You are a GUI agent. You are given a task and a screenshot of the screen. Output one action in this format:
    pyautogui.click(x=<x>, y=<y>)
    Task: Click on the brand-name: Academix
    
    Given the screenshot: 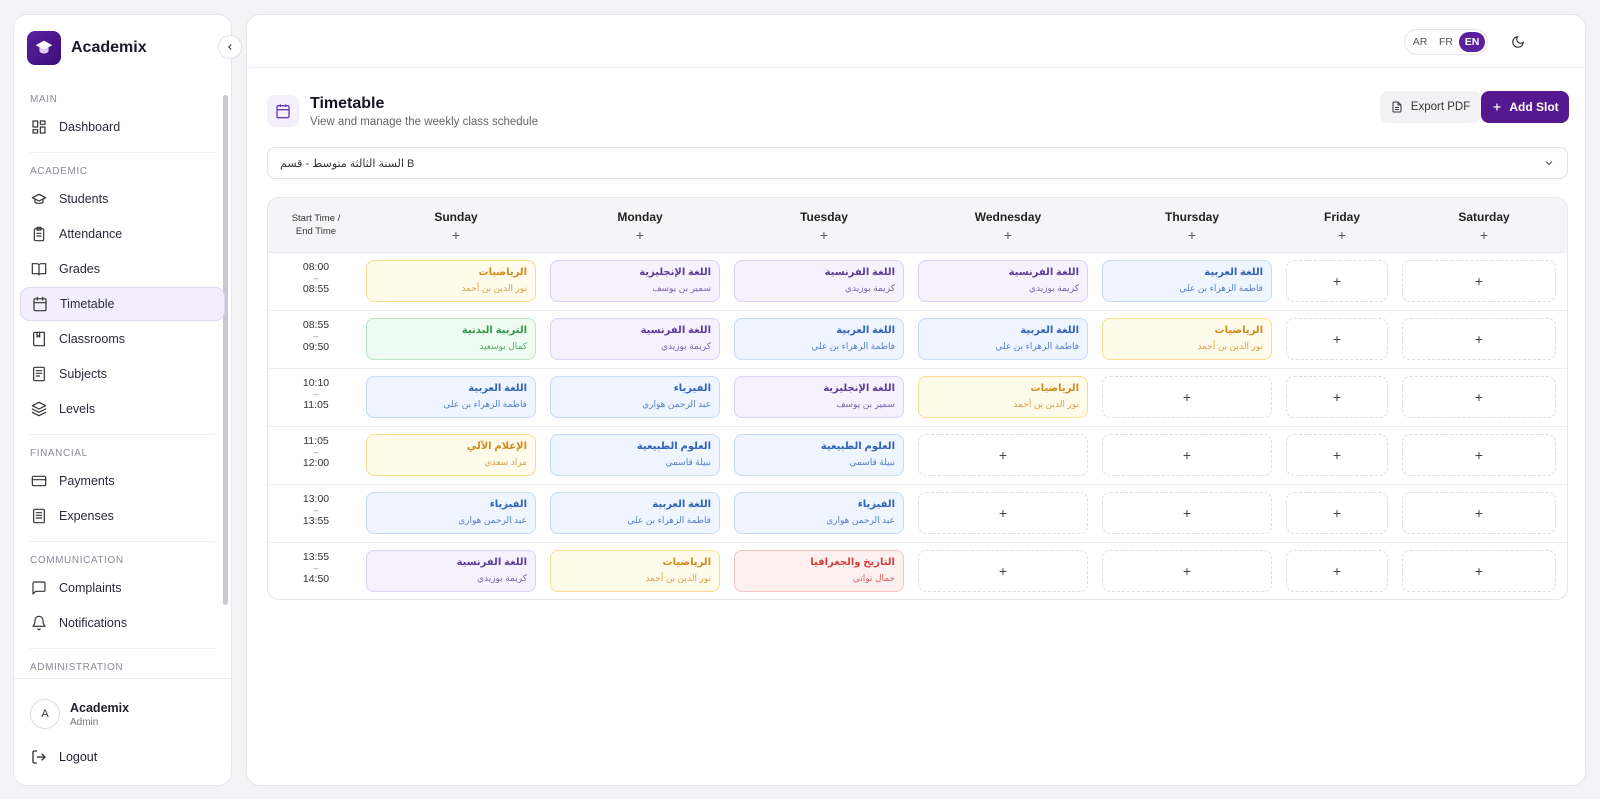 What is the action you would take?
    pyautogui.click(x=109, y=47)
    